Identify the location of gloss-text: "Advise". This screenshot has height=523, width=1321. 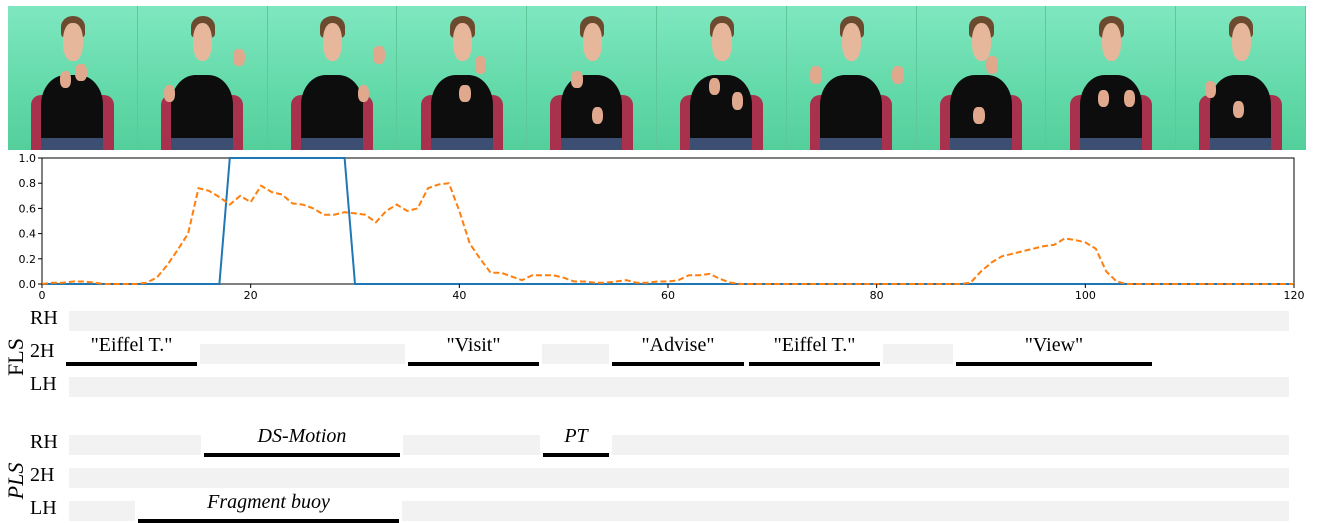
(678, 345).